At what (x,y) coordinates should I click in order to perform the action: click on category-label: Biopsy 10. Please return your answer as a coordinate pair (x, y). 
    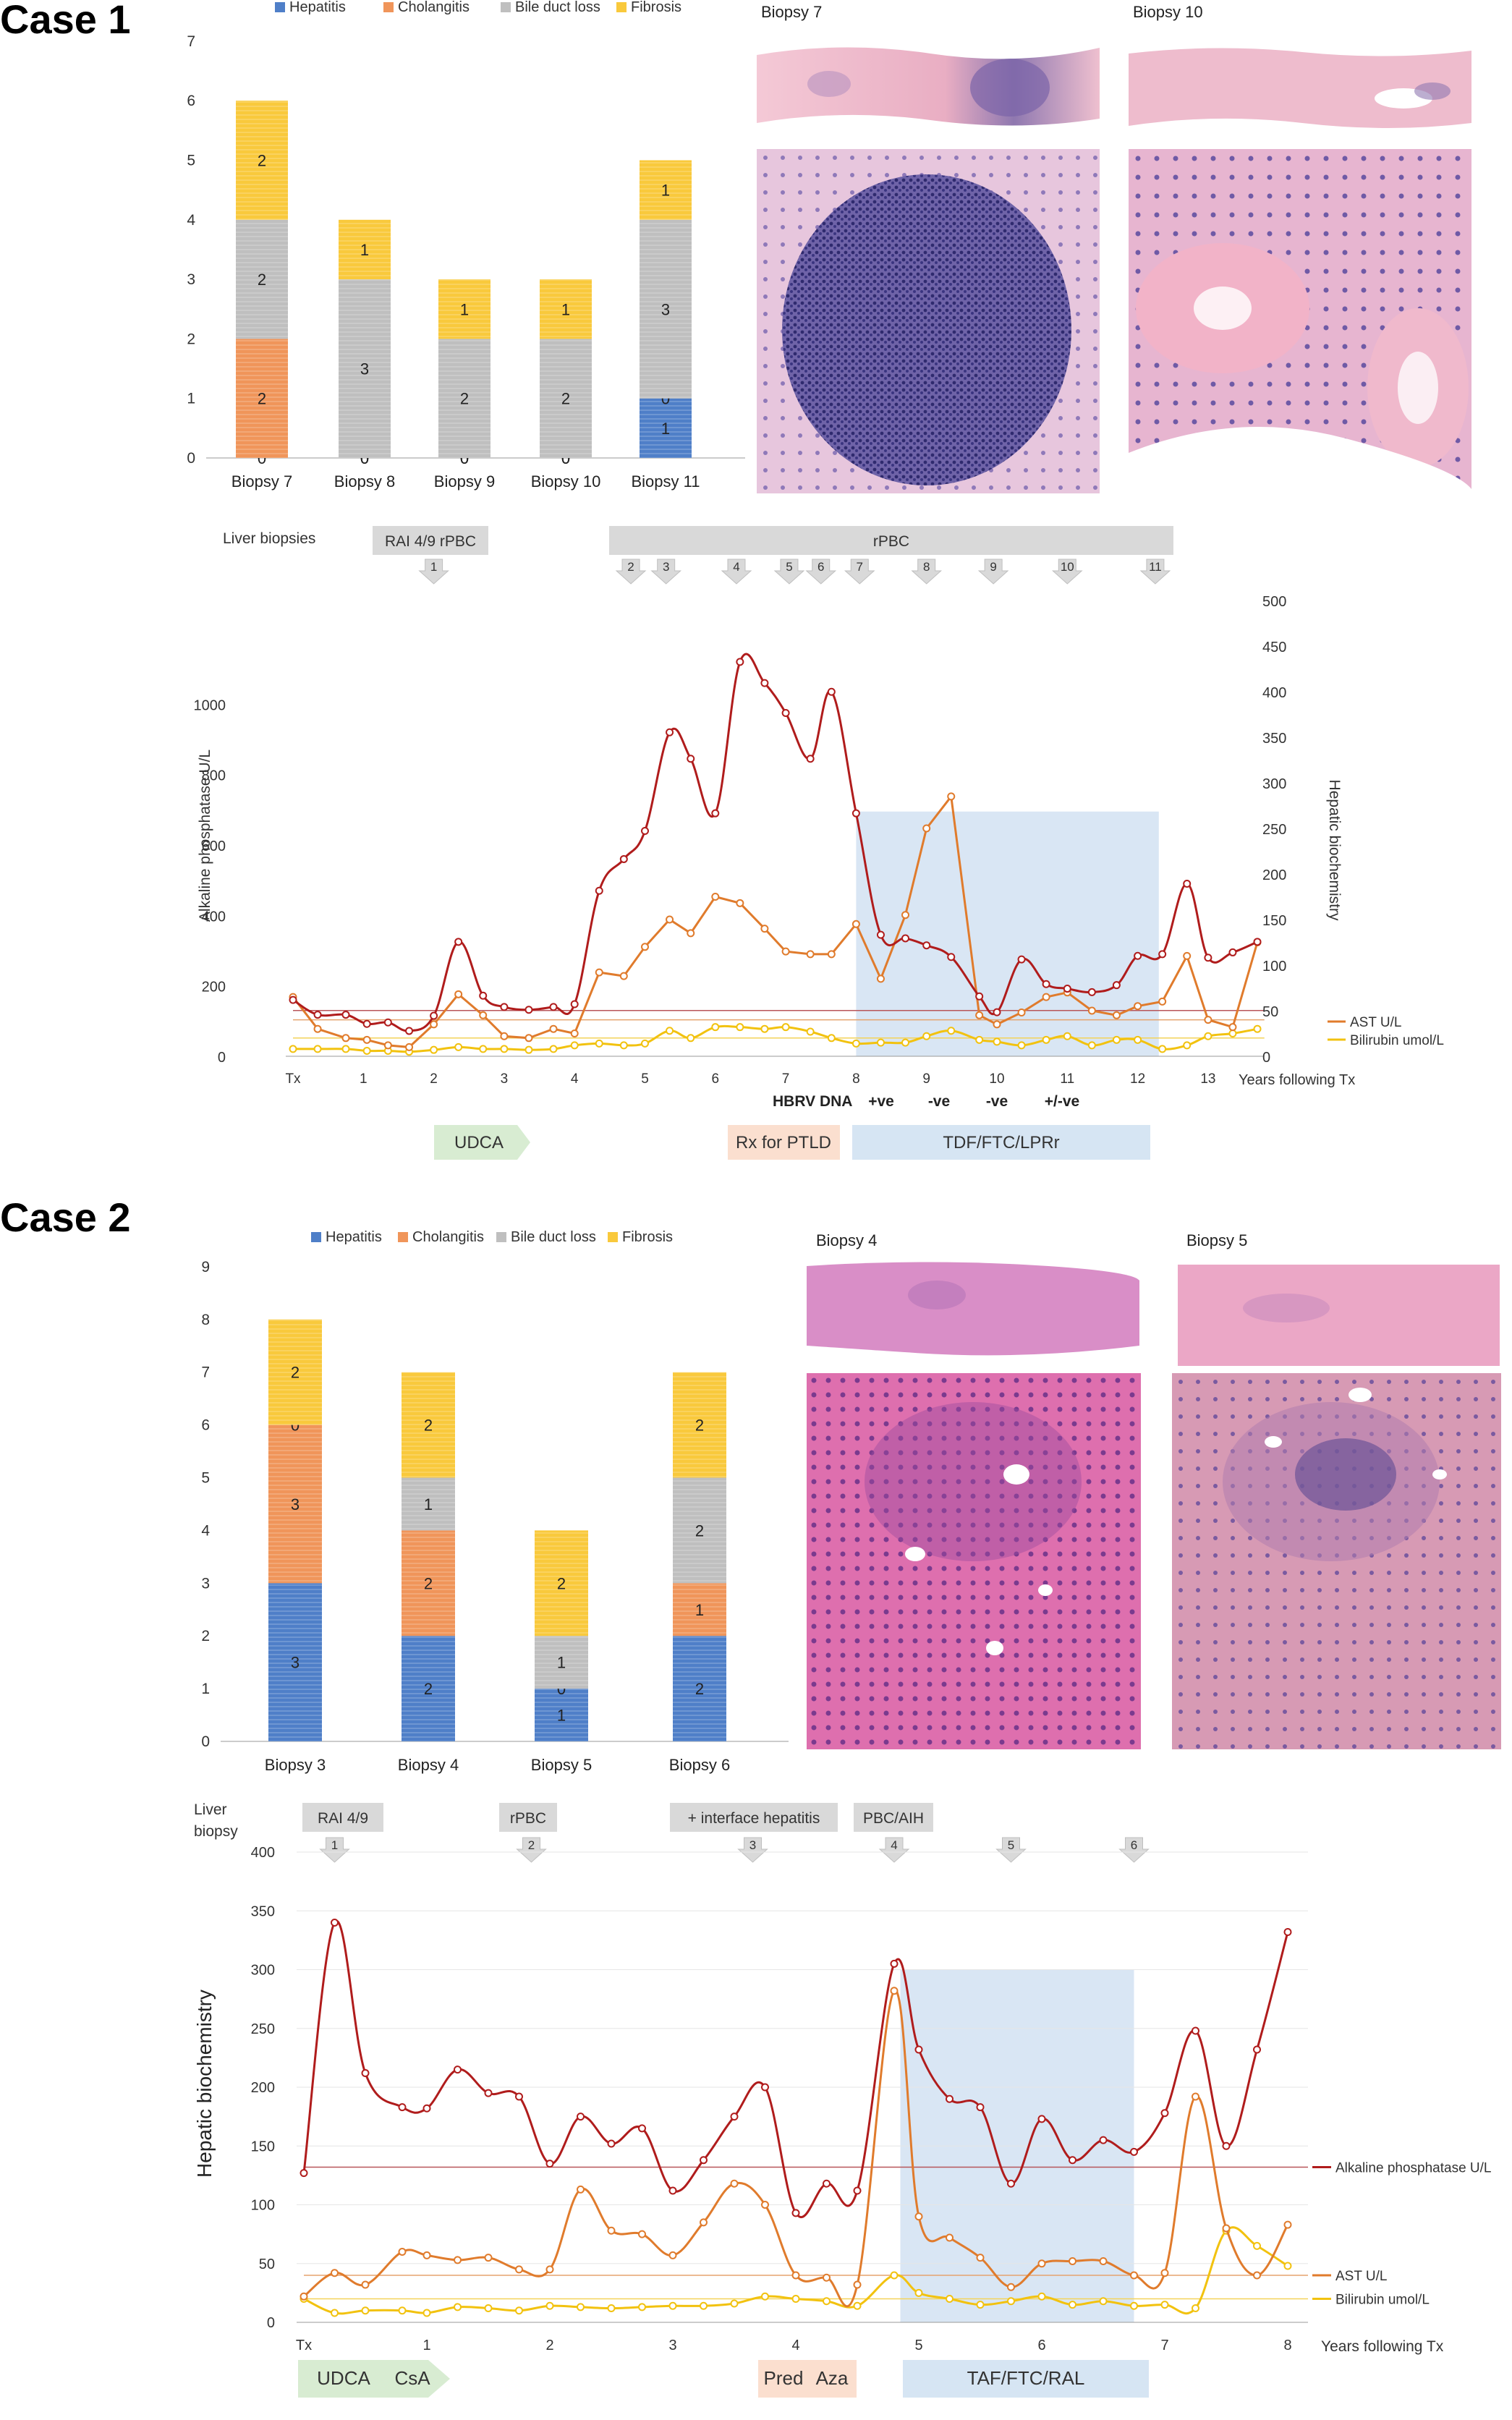
    Looking at the image, I should click on (566, 482).